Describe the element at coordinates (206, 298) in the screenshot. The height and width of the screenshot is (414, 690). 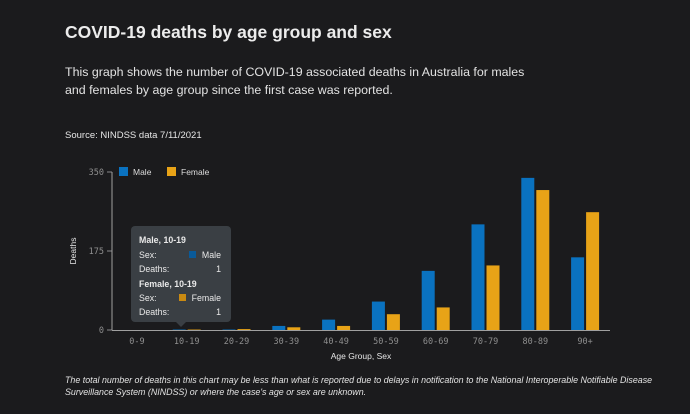
I see `tooltip-female-sex-text: Female` at that location.